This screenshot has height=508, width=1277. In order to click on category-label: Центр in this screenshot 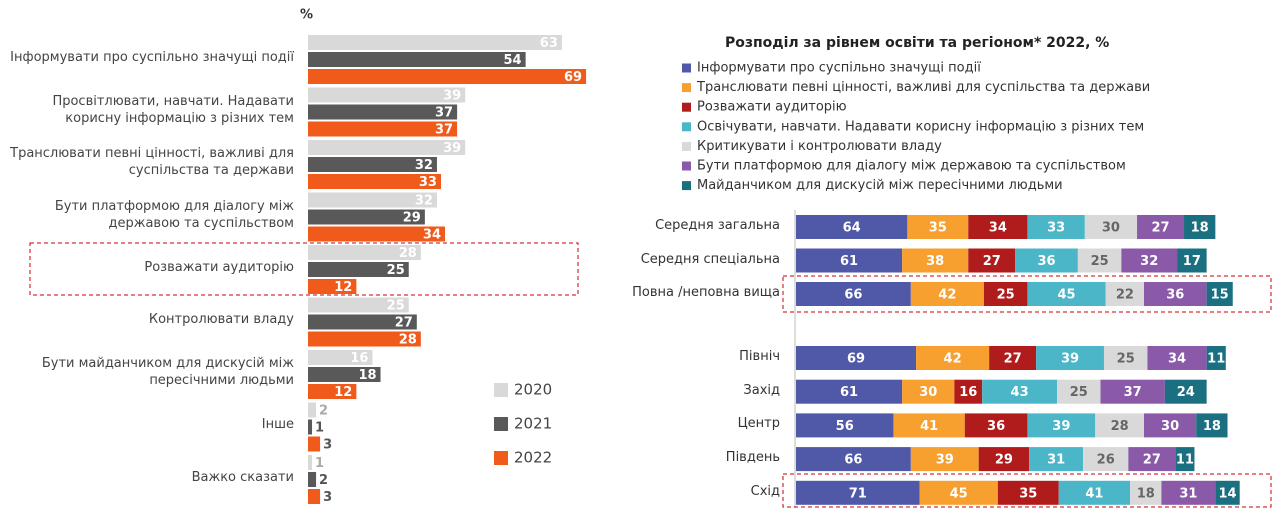, I will do `click(758, 424)`.